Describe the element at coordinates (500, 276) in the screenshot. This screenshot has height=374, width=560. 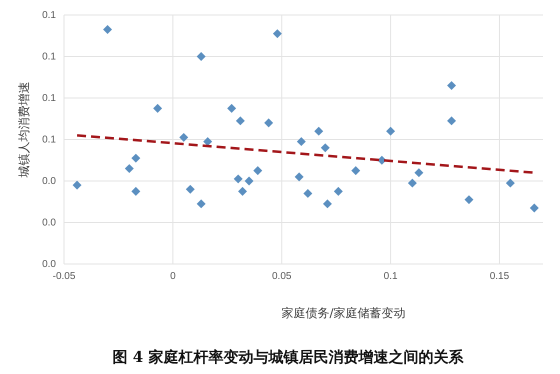
I see `x-tick-label: 0.15` at that location.